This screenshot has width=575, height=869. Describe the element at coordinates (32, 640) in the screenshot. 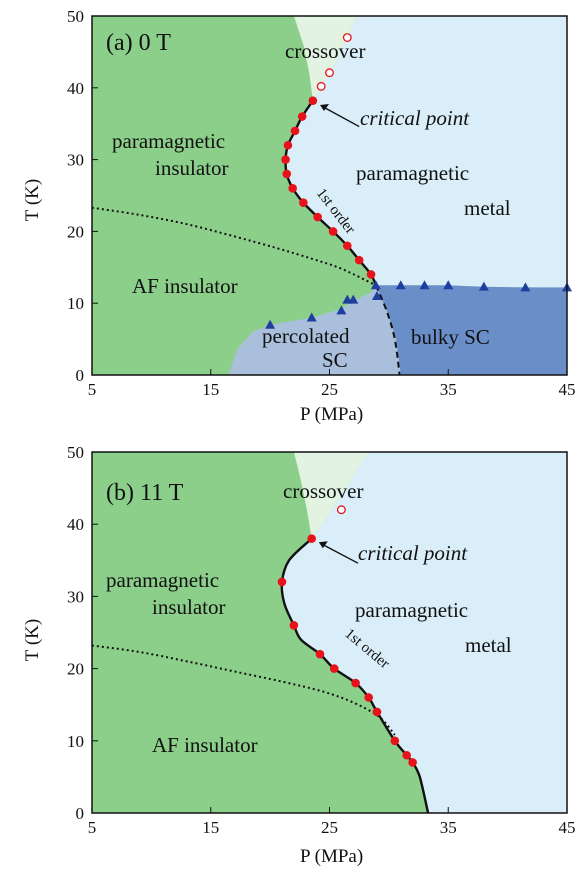

I see `panel-b-y-axis-title: T (K)` at that location.